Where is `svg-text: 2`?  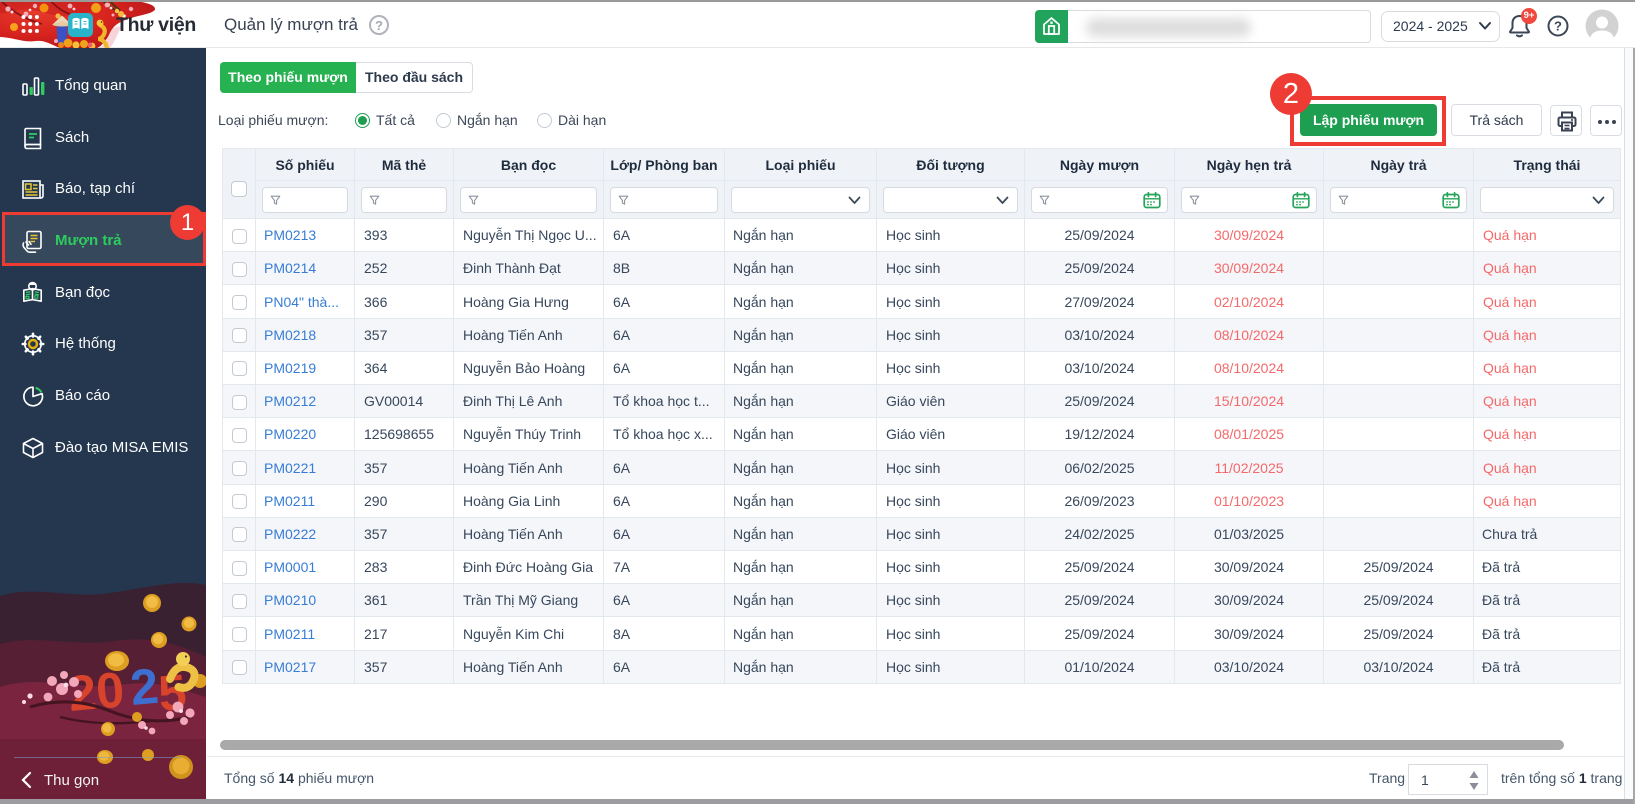 svg-text: 2 is located at coordinates (144, 687).